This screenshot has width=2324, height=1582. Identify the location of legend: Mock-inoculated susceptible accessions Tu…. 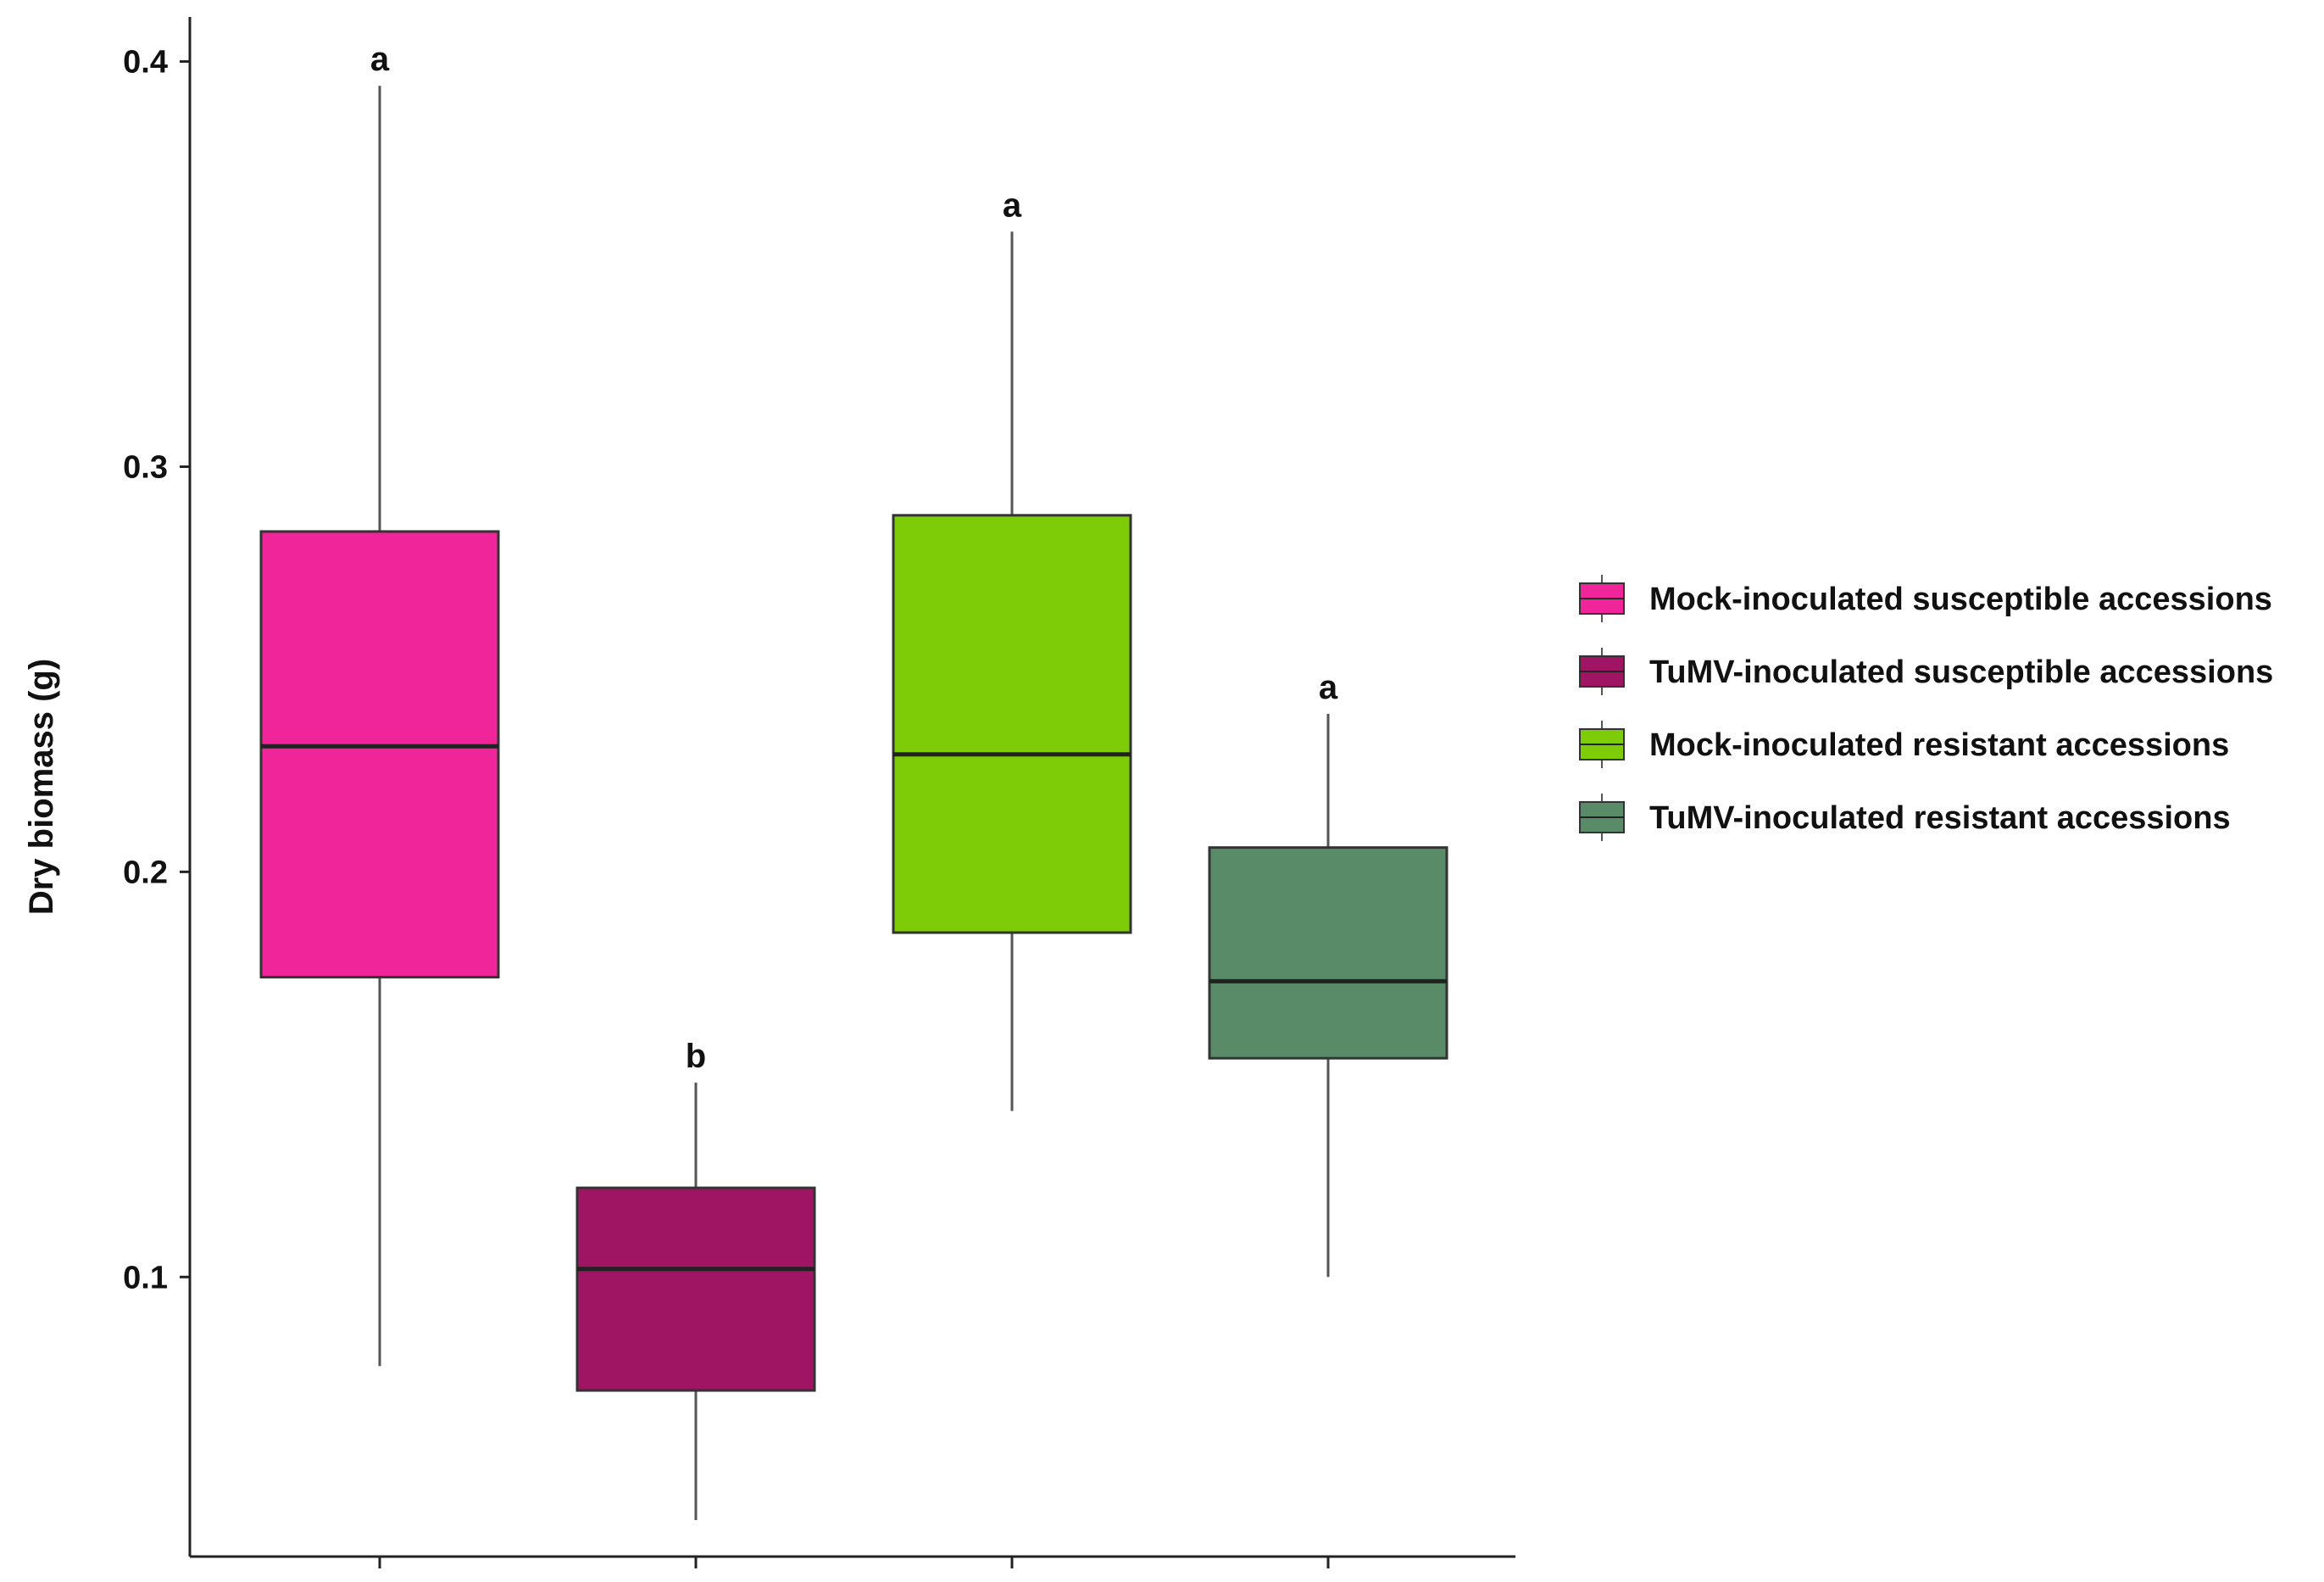
(1926, 708).